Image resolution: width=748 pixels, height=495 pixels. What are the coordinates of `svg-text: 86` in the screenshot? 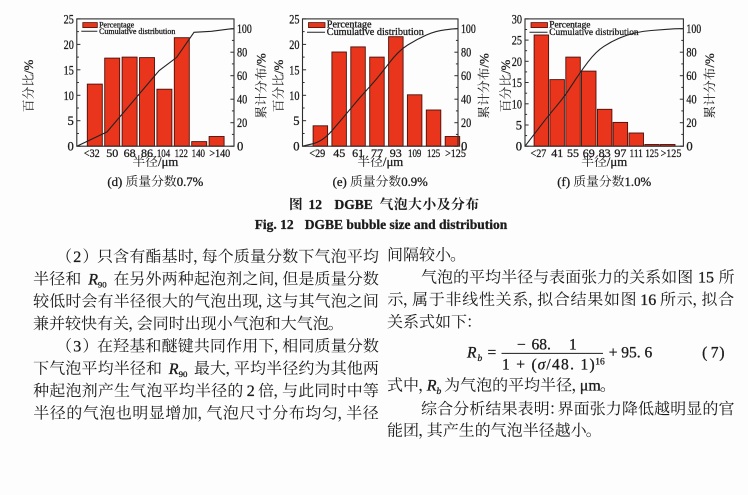 It's located at (147, 153).